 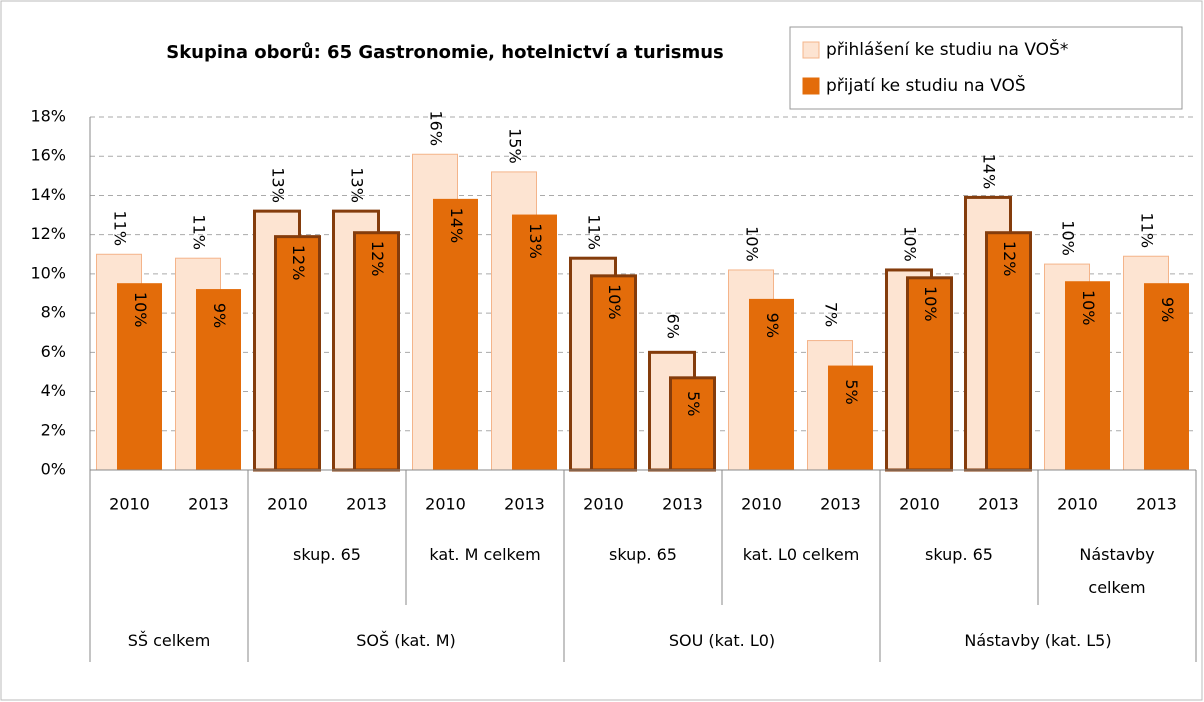 I want to click on value-label: 15%, so click(x=515, y=146).